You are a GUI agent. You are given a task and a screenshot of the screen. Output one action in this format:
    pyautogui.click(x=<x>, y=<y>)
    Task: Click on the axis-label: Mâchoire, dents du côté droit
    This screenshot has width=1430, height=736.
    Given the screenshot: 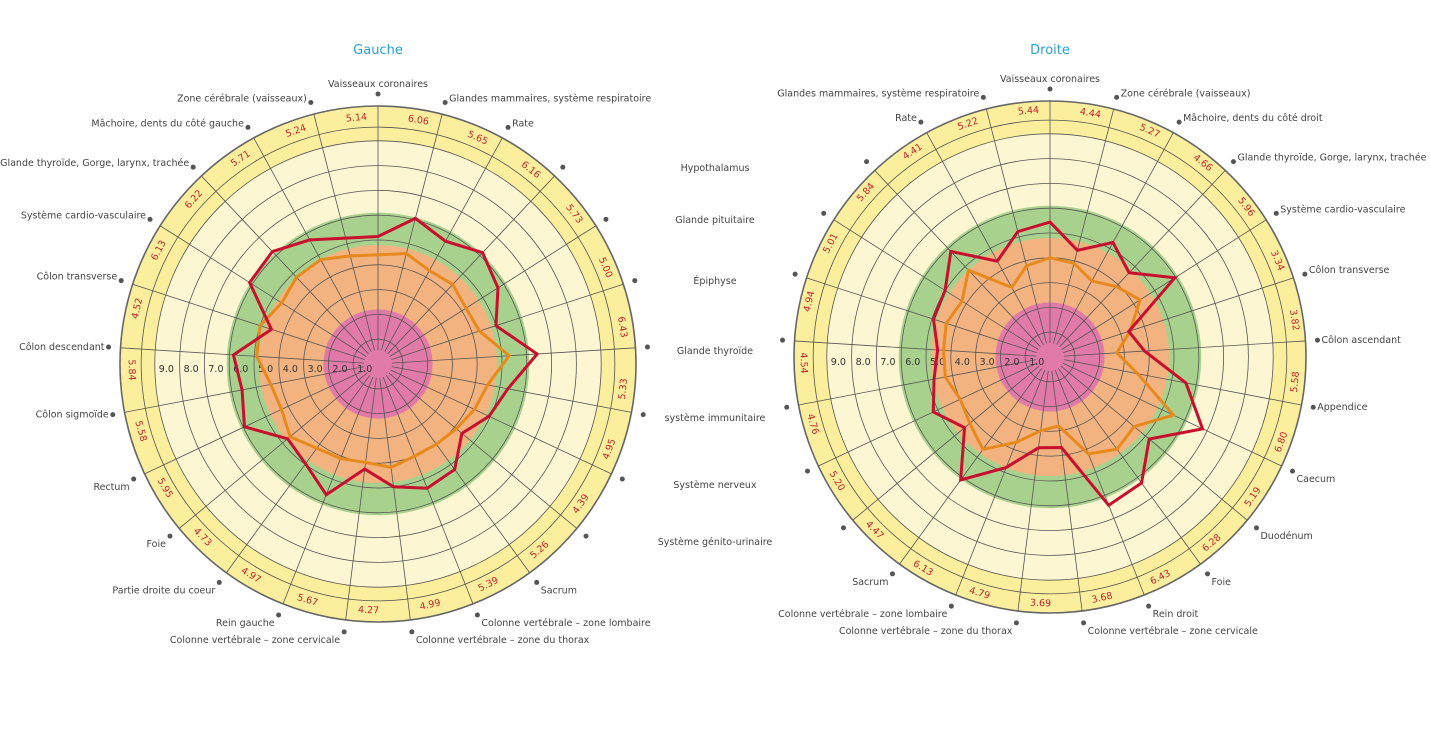 What is the action you would take?
    pyautogui.click(x=1253, y=118)
    